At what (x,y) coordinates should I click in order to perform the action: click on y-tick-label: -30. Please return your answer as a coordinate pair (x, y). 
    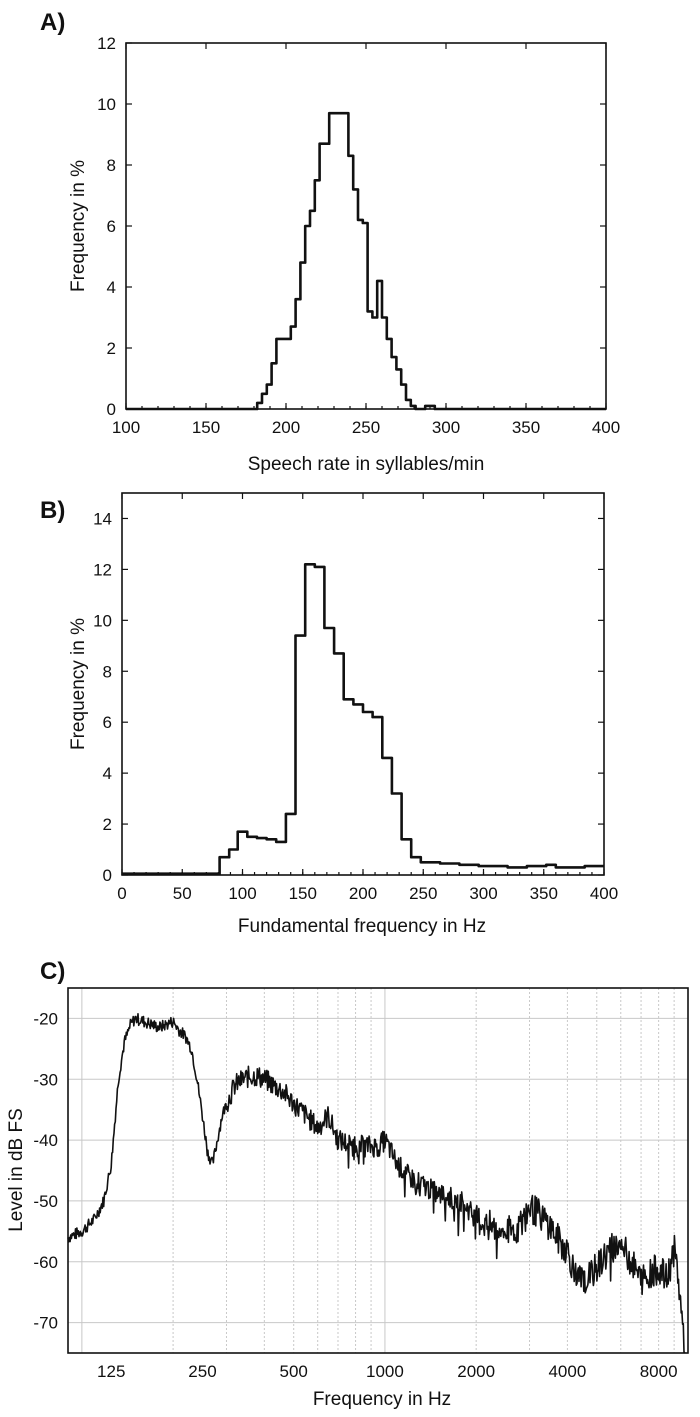
    Looking at the image, I should click on (45, 1079).